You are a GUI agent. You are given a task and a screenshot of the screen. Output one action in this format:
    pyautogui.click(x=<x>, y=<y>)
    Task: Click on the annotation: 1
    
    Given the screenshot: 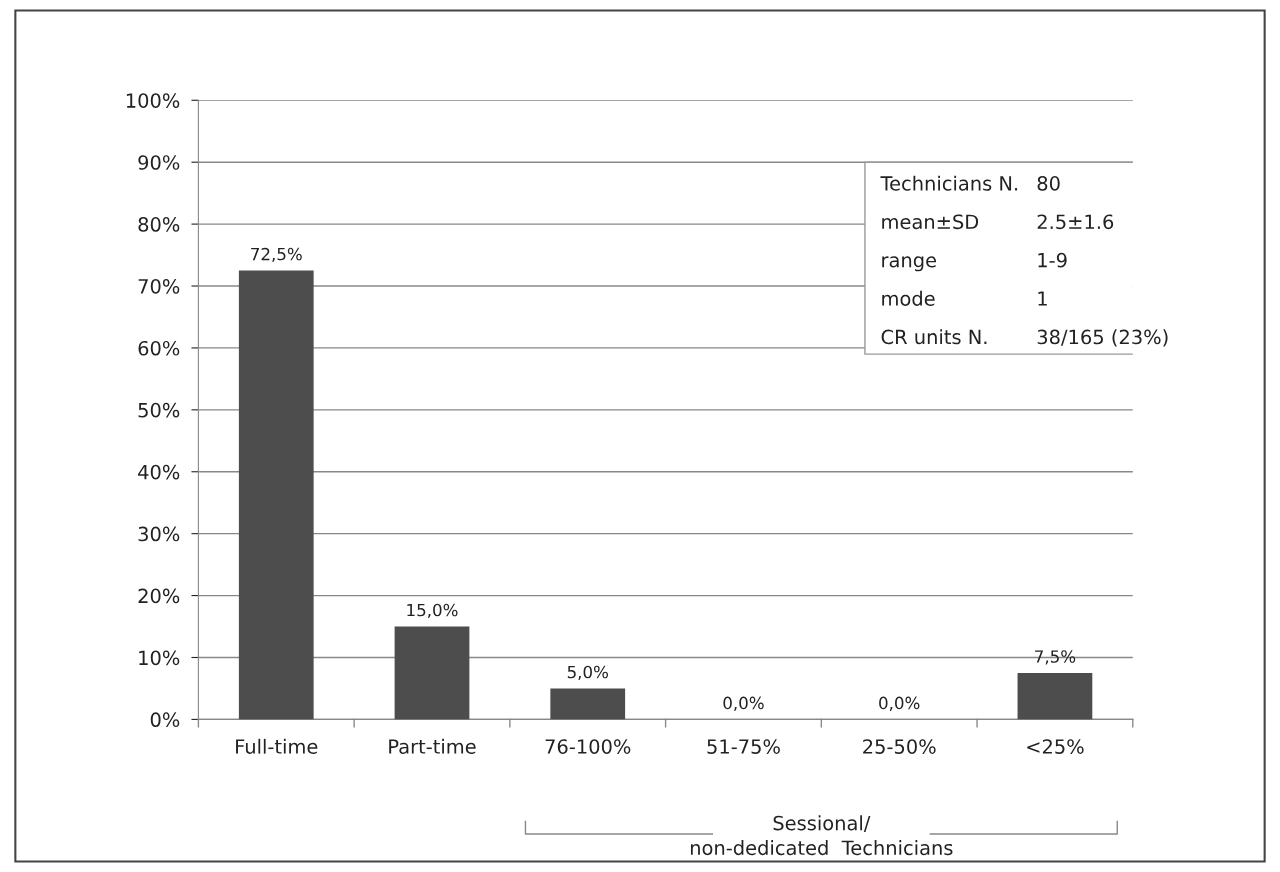 What is the action you would take?
    pyautogui.click(x=1042, y=298)
    